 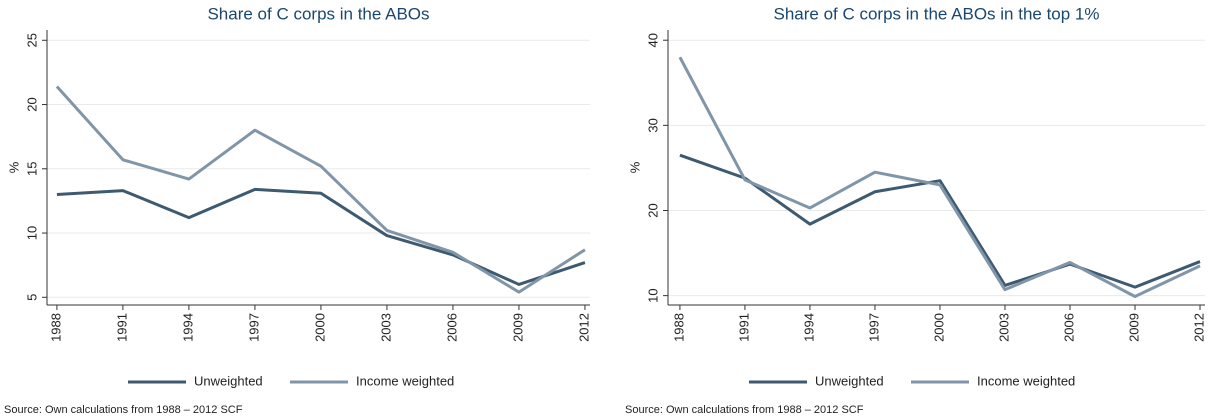 I want to click on y-tick-label: 30, so click(x=652, y=125).